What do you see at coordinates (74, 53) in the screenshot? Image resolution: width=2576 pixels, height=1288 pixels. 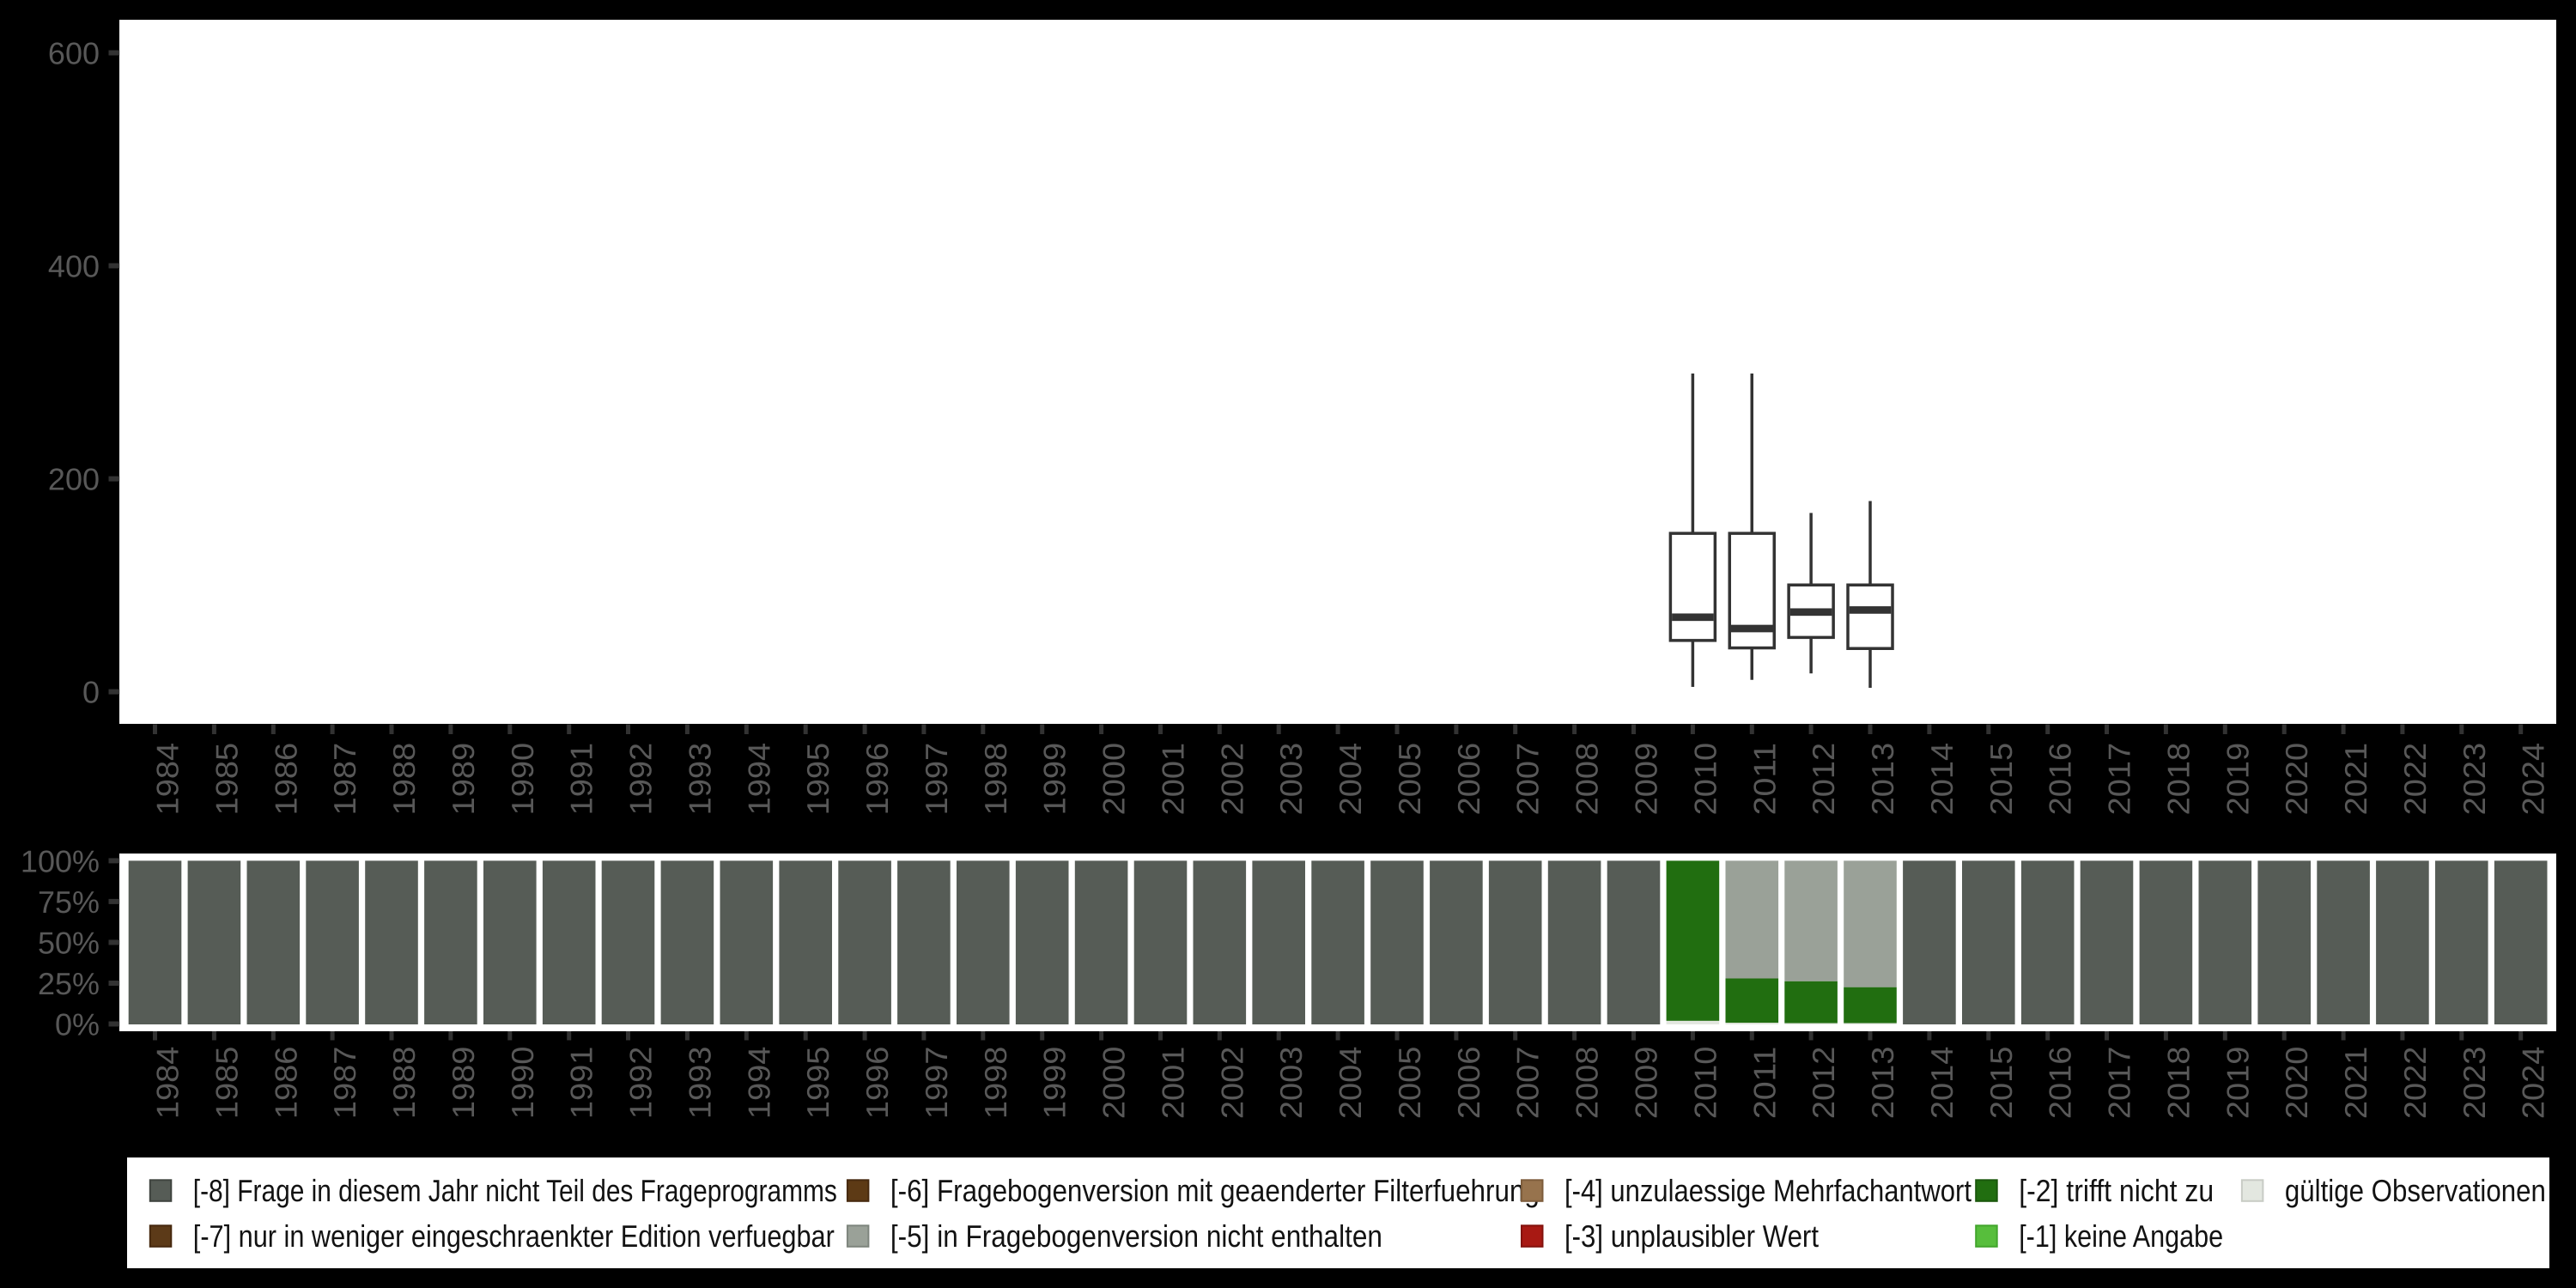 I see `svg-text: 600` at bounding box center [74, 53].